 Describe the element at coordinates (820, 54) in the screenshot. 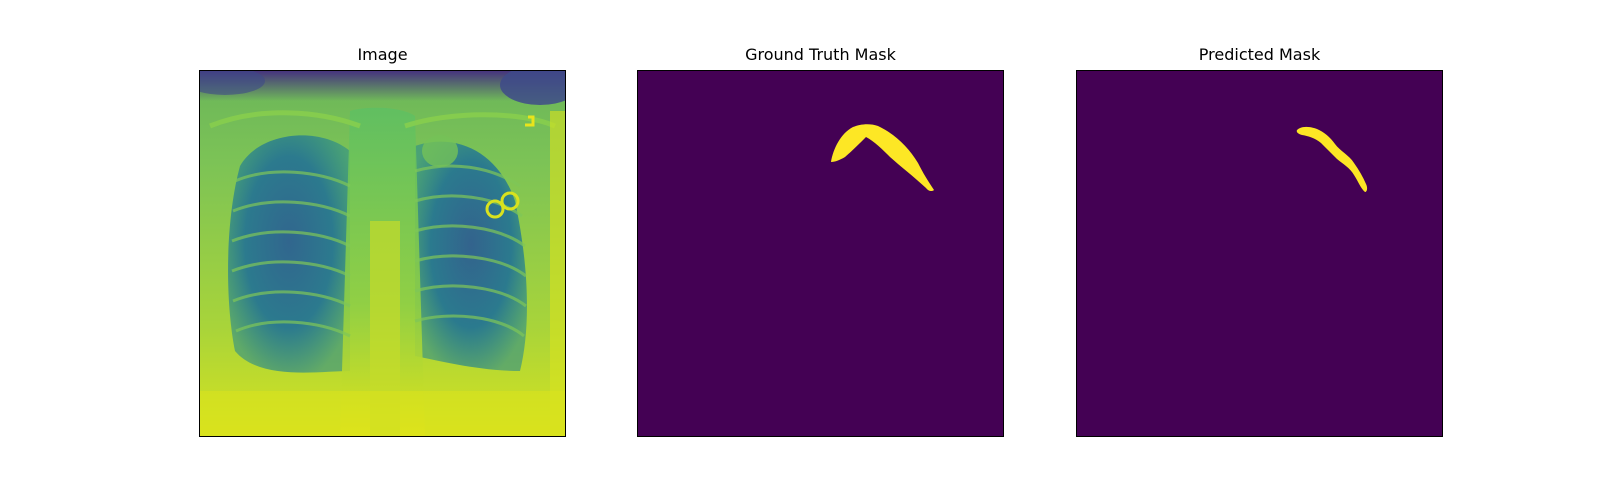

I see `ground-truth-panel-title: Ground Truth Mask` at that location.